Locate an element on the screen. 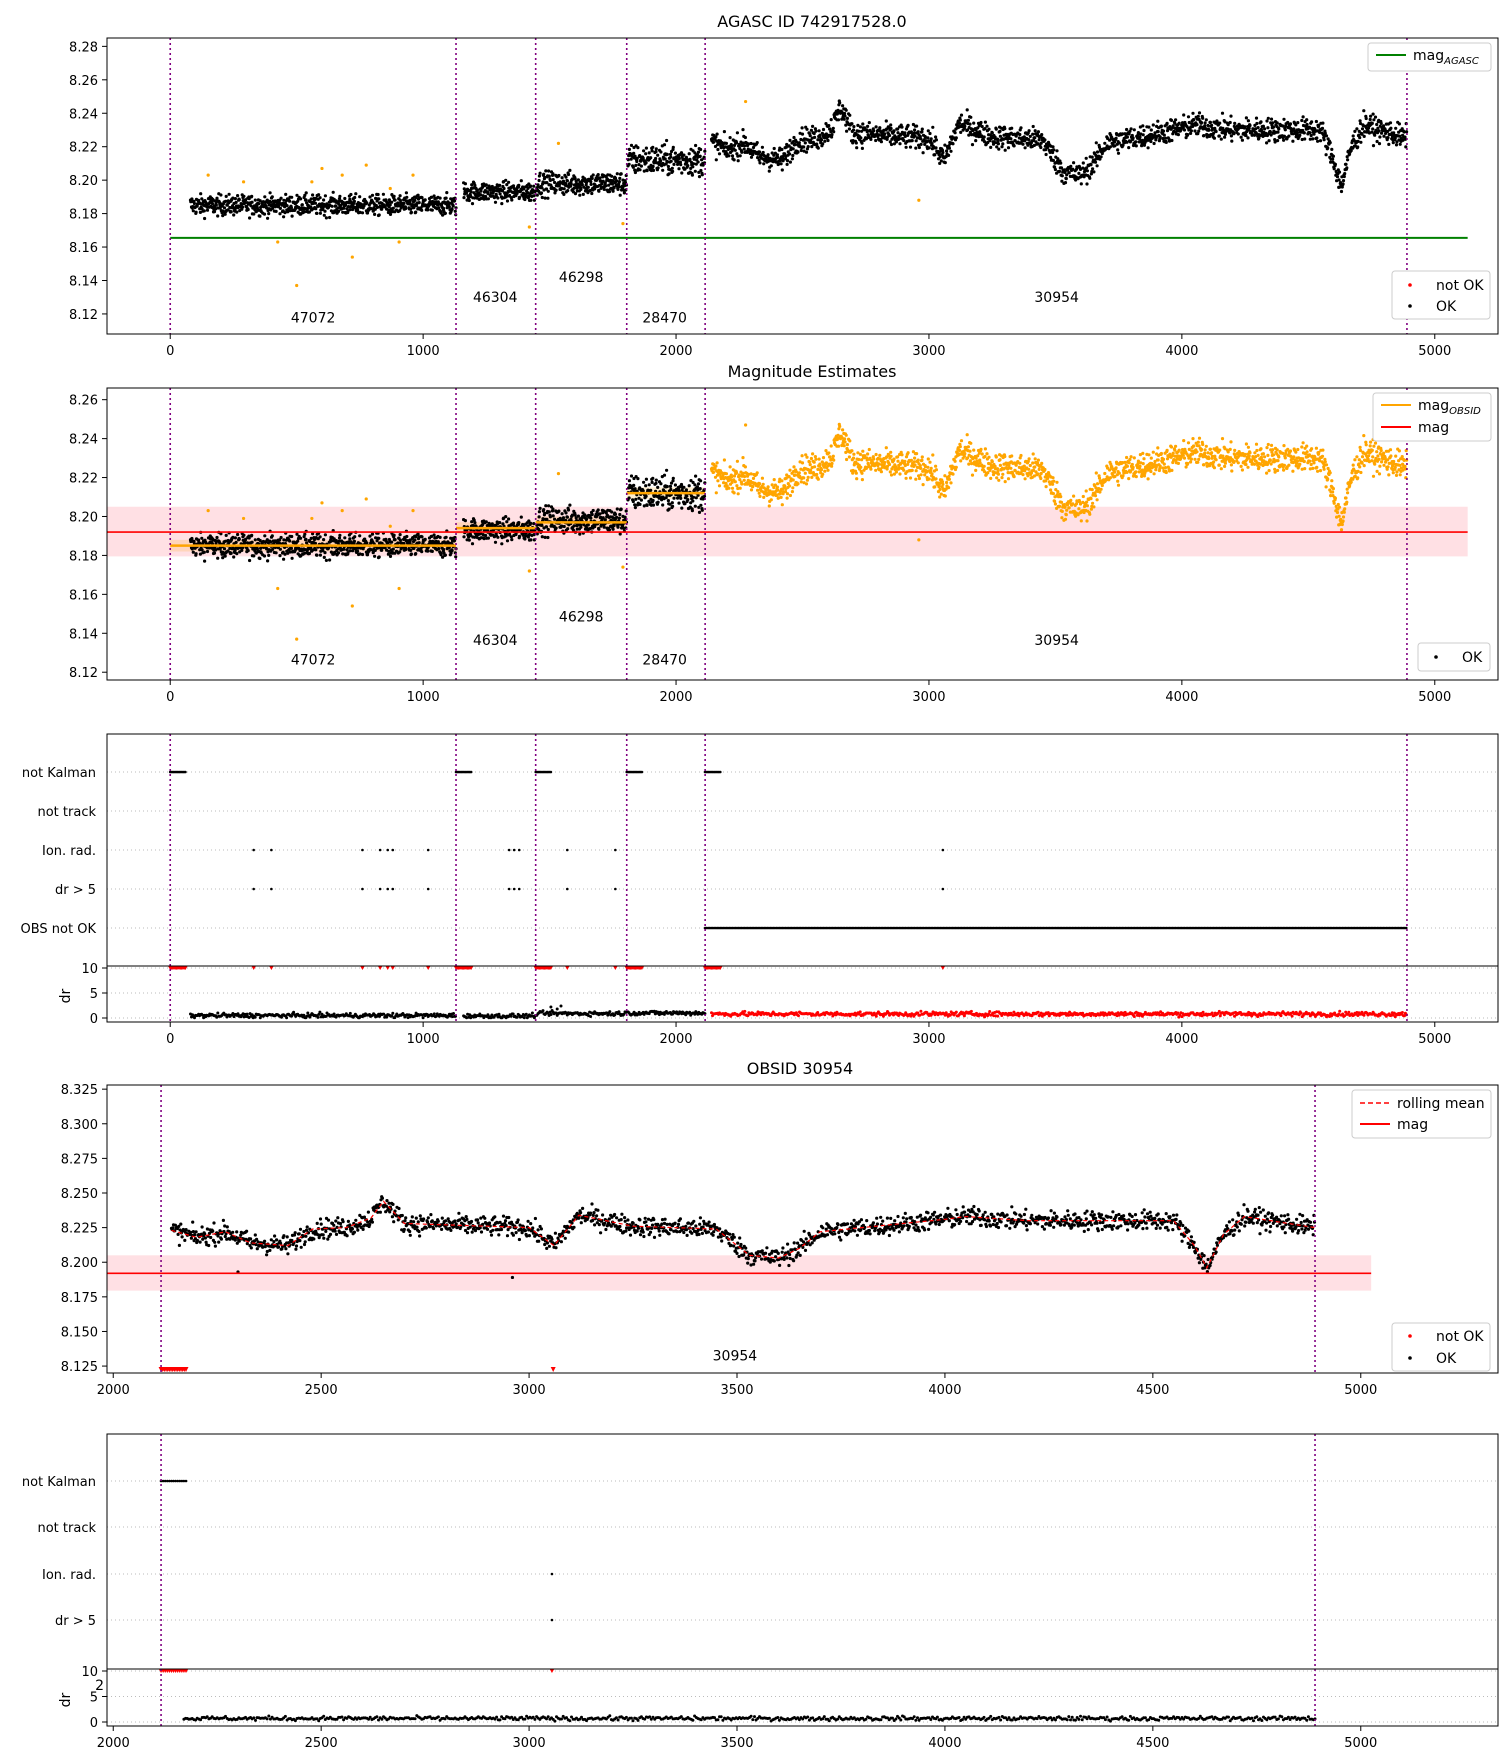  legend-ok-label: OK is located at coordinates (1446, 307).